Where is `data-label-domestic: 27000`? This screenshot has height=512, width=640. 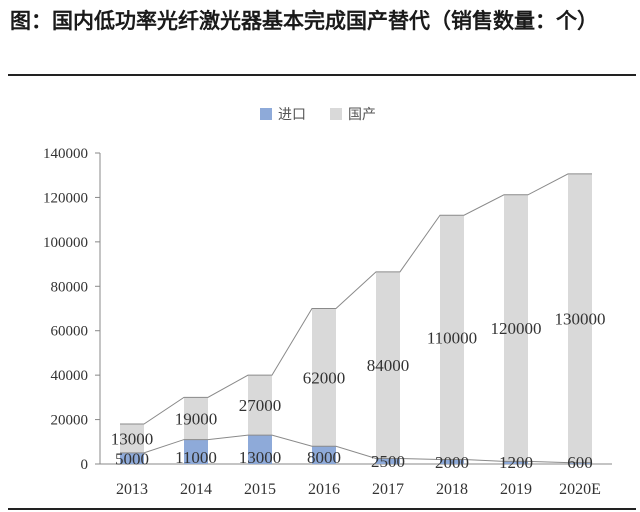
data-label-domestic: 27000 is located at coordinates (260, 405).